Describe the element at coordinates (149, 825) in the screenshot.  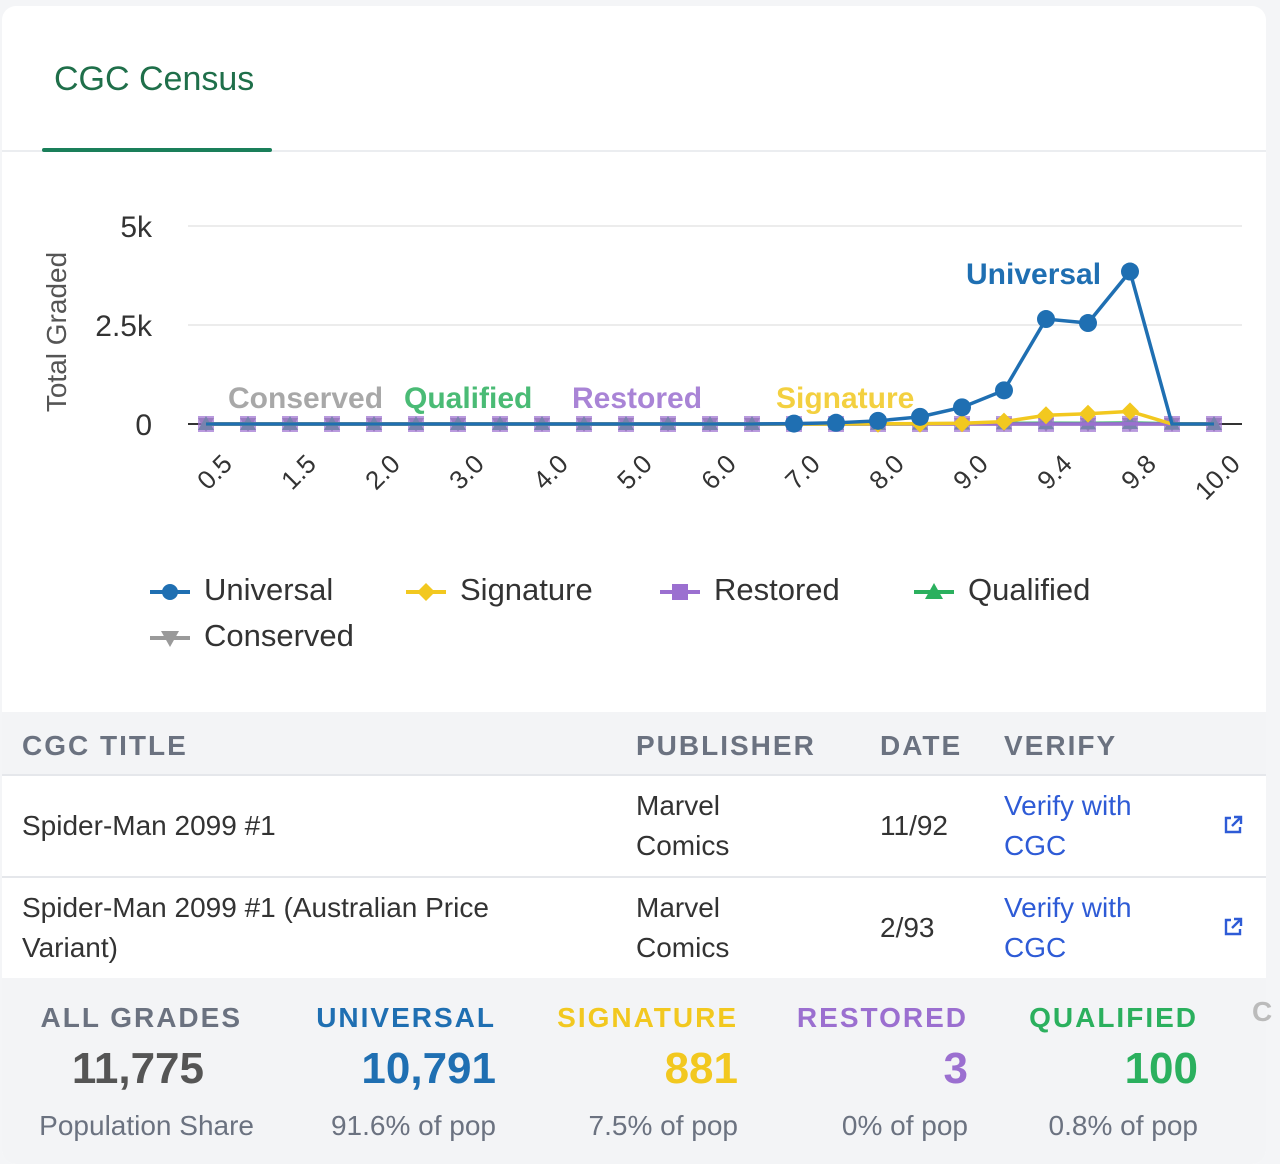
I see `cell-title: Spider-Man 2099 #1` at that location.